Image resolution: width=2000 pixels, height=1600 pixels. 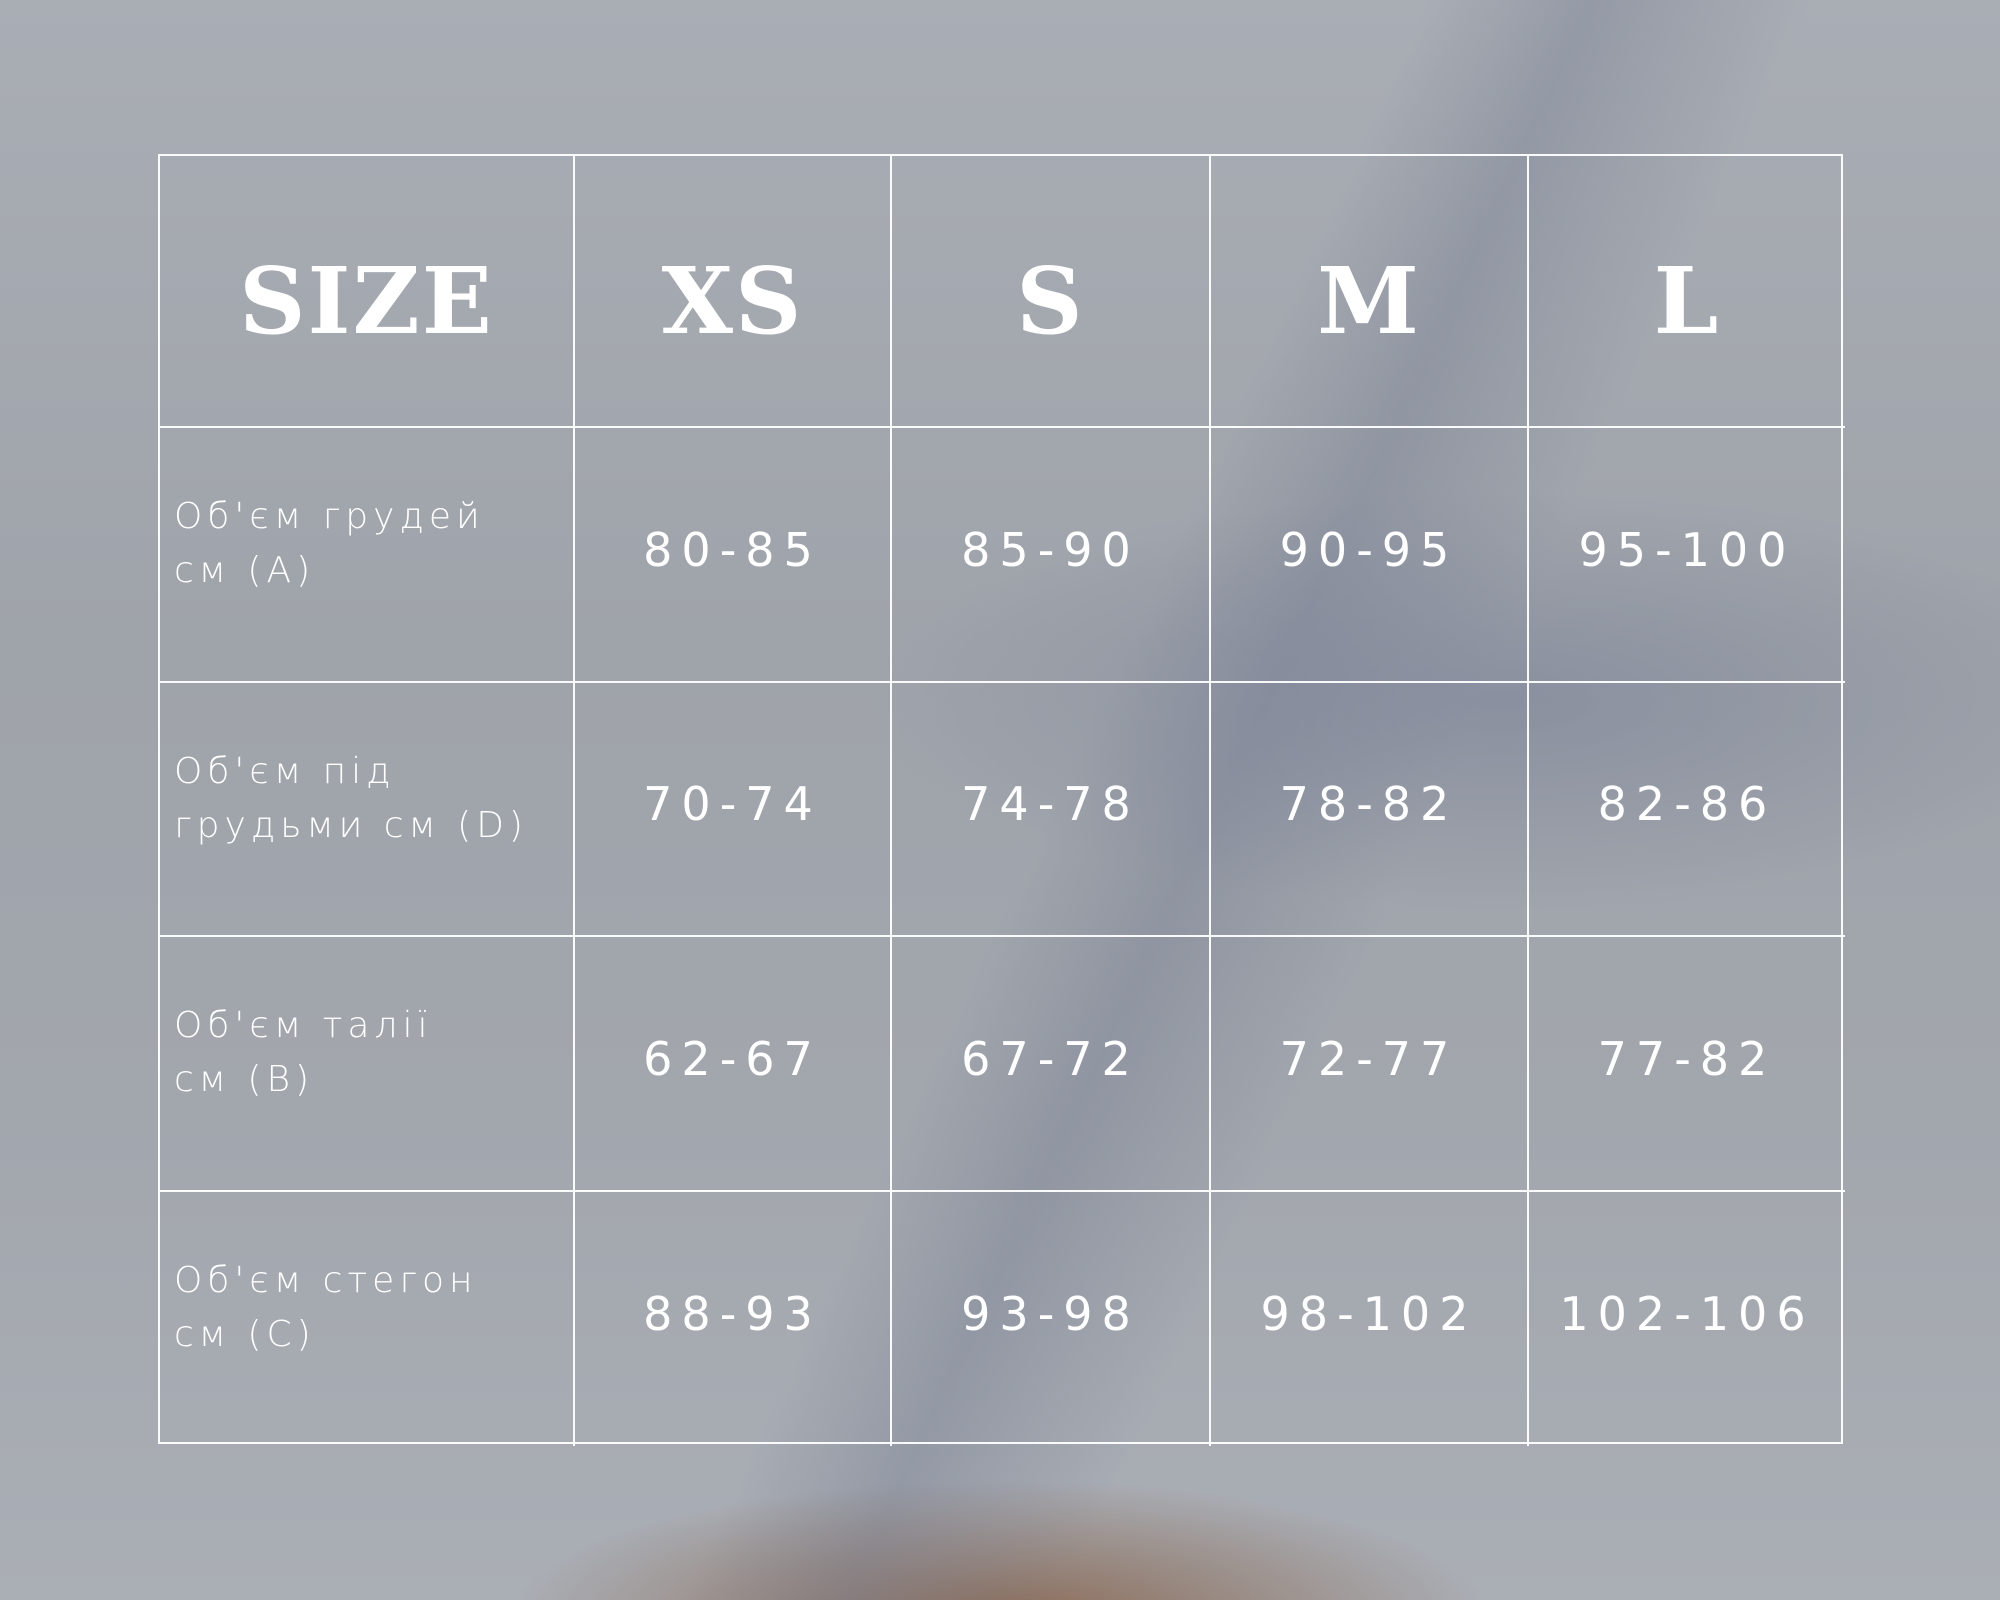 What do you see at coordinates (733, 555) in the screenshot?
I see `measurement-value: 80-85` at bounding box center [733, 555].